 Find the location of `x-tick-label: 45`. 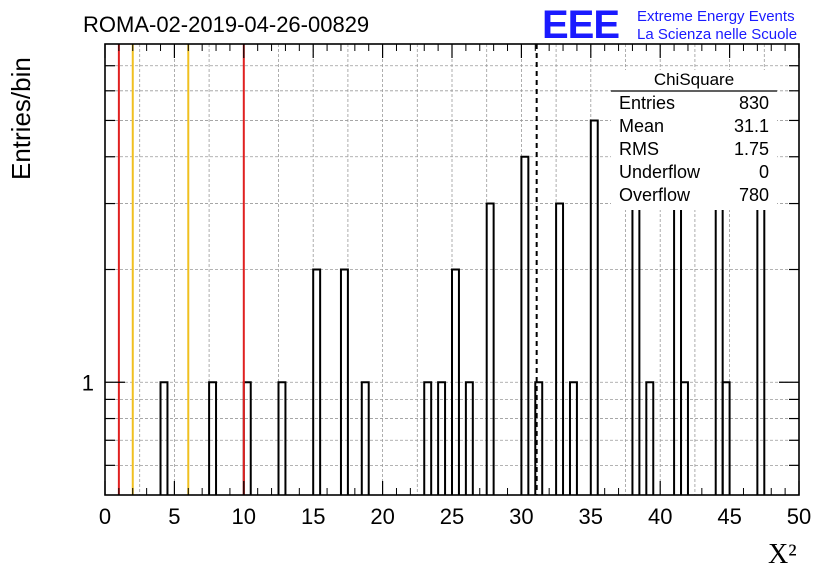

x-tick-label: 45 is located at coordinates (729, 516).